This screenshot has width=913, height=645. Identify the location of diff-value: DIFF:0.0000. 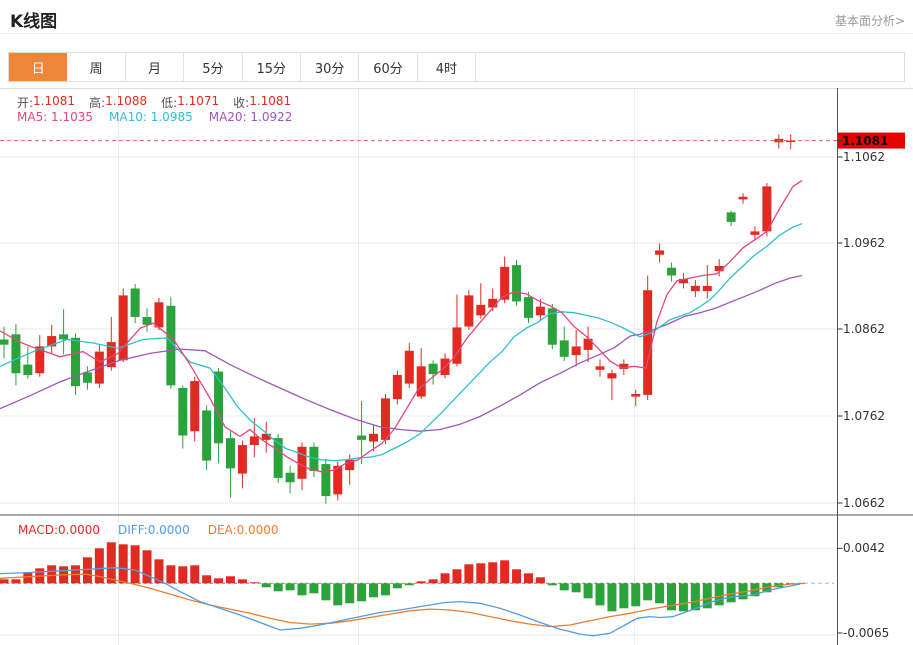
(154, 530).